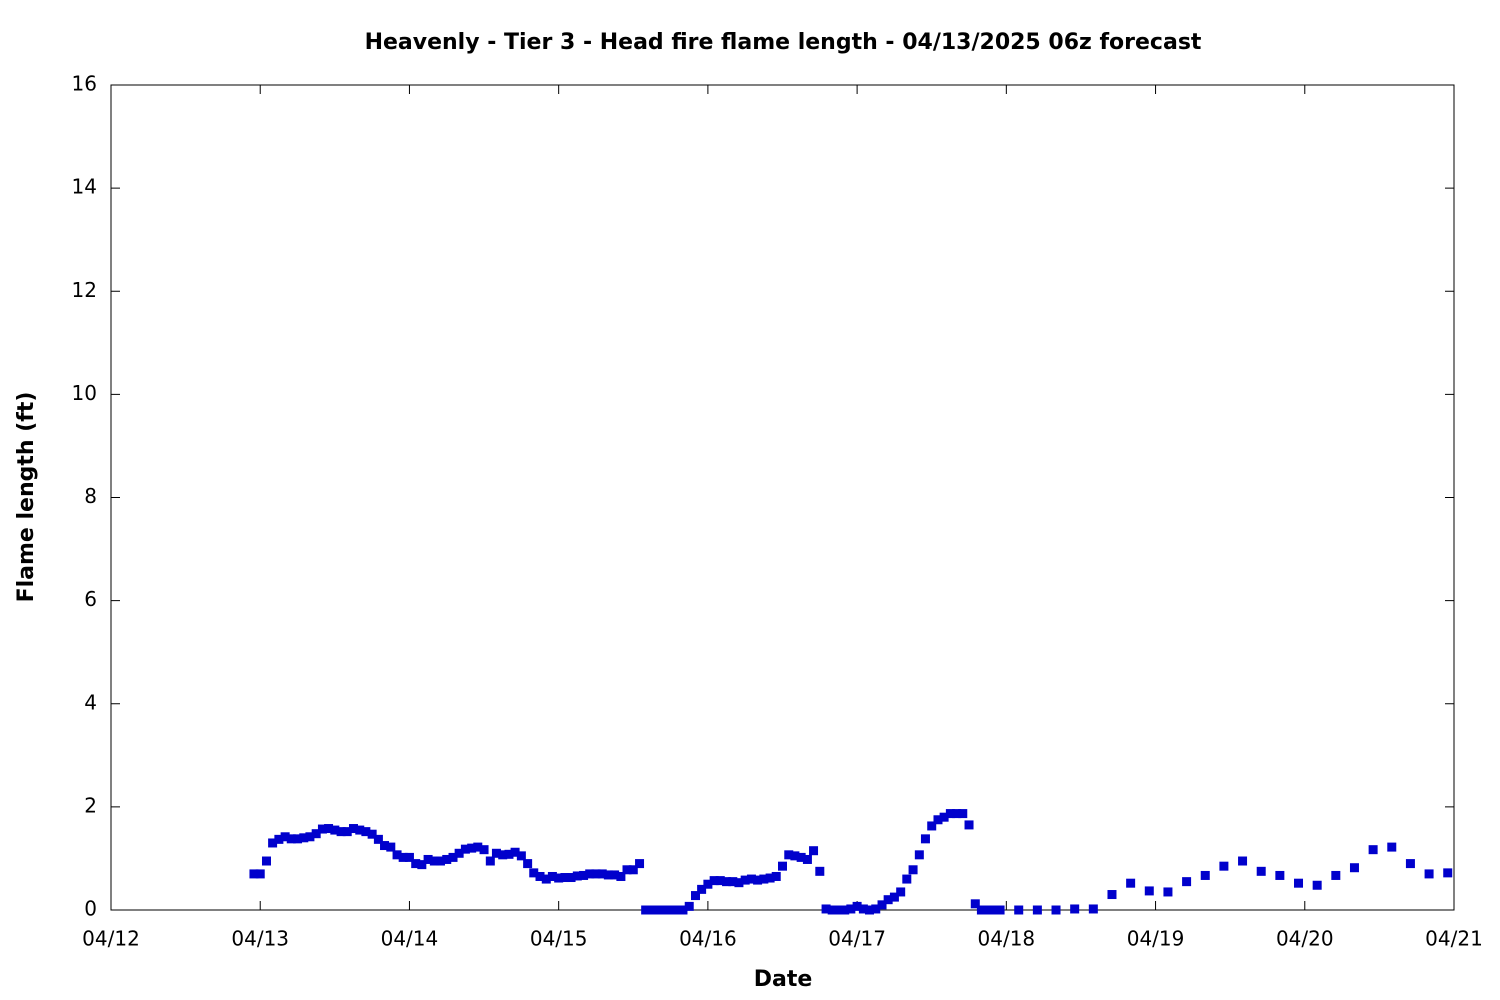 Image resolution: width=1500 pixels, height=1000 pixels. What do you see at coordinates (90, 702) in the screenshot?
I see `y-tick-label: 4` at bounding box center [90, 702].